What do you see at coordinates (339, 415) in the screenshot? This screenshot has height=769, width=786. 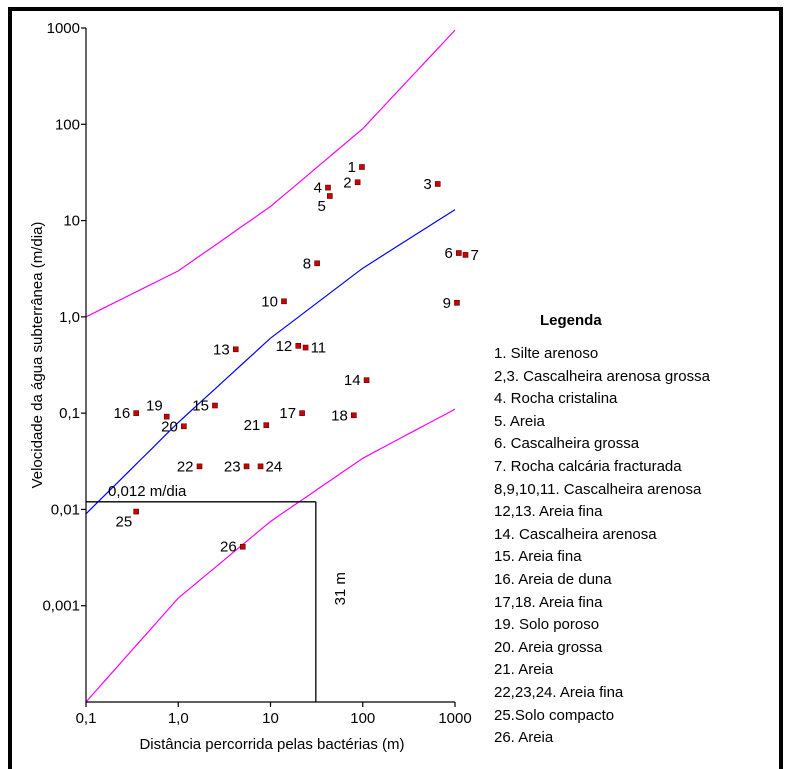 I see `point-label-18: 18` at bounding box center [339, 415].